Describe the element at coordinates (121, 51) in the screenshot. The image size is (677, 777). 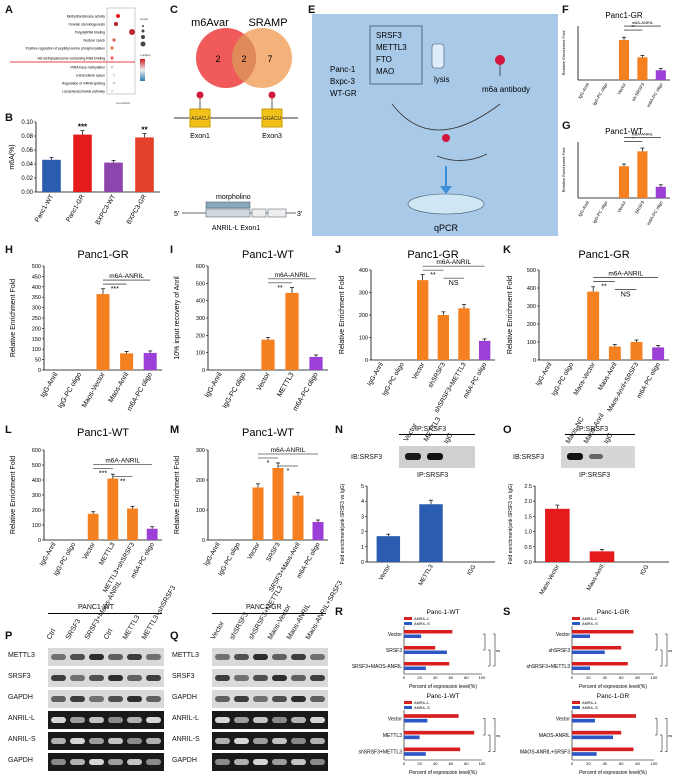
I see `panel-a-plot-frame` at that location.